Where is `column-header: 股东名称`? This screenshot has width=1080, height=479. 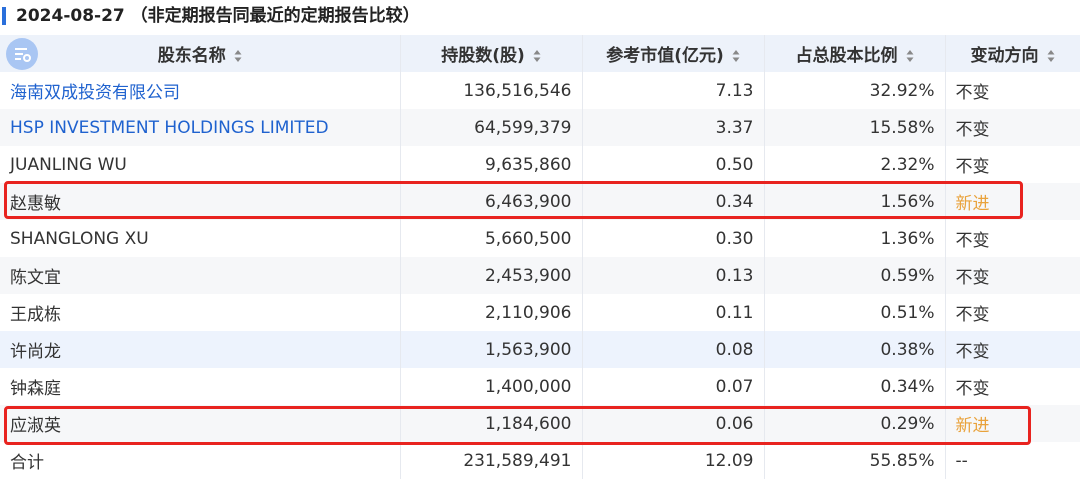 column-header: 股东名称 is located at coordinates (200, 53).